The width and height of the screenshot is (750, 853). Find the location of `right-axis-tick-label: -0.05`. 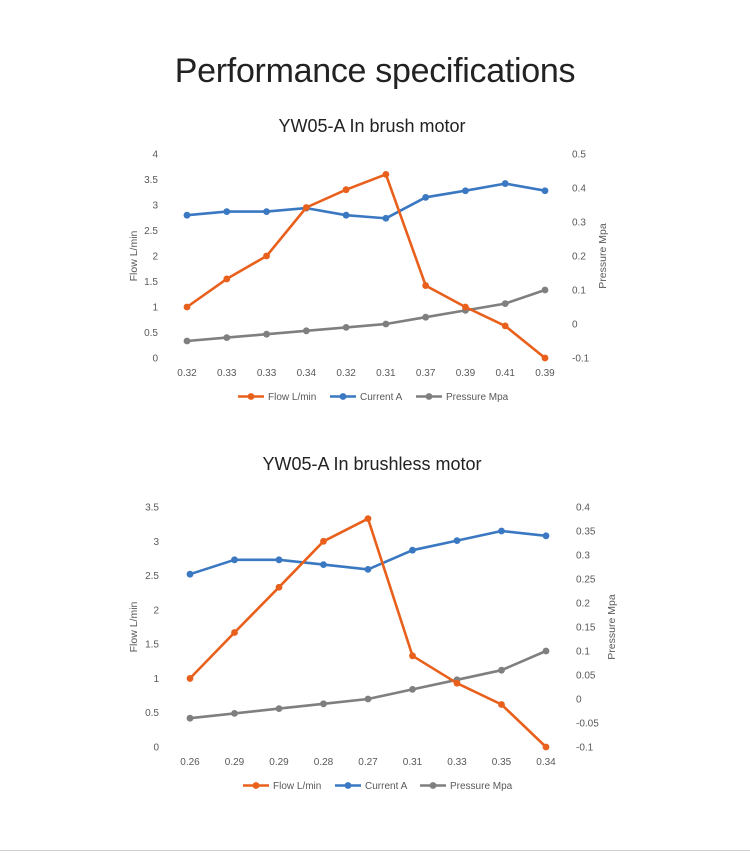

right-axis-tick-label: -0.05 is located at coordinates (587, 724).